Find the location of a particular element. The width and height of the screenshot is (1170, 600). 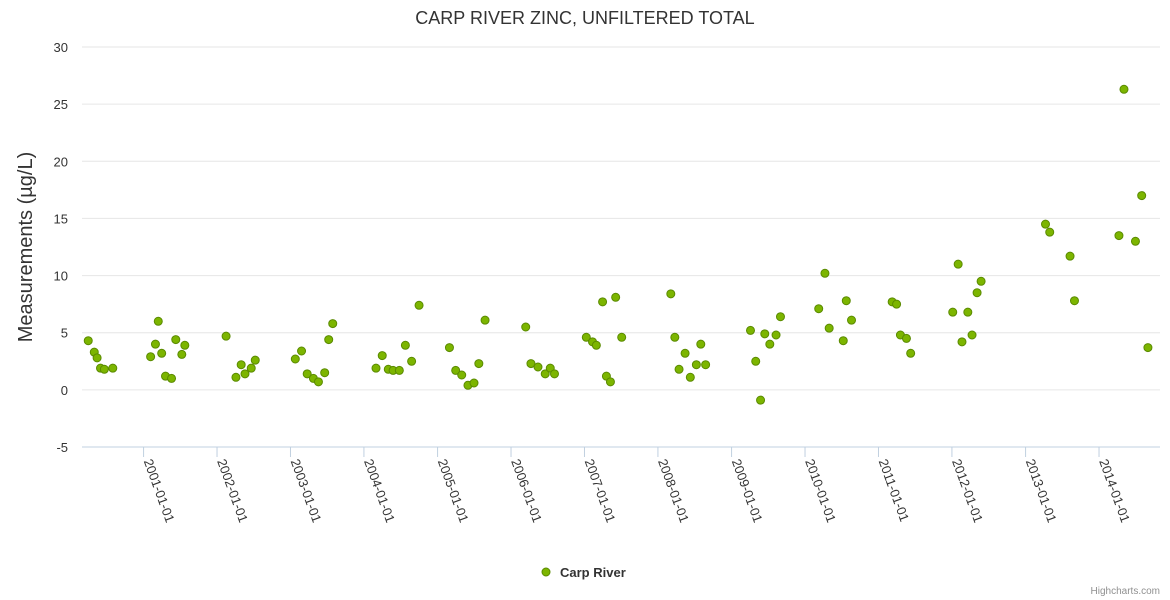

legend-marker is located at coordinates (546, 572).